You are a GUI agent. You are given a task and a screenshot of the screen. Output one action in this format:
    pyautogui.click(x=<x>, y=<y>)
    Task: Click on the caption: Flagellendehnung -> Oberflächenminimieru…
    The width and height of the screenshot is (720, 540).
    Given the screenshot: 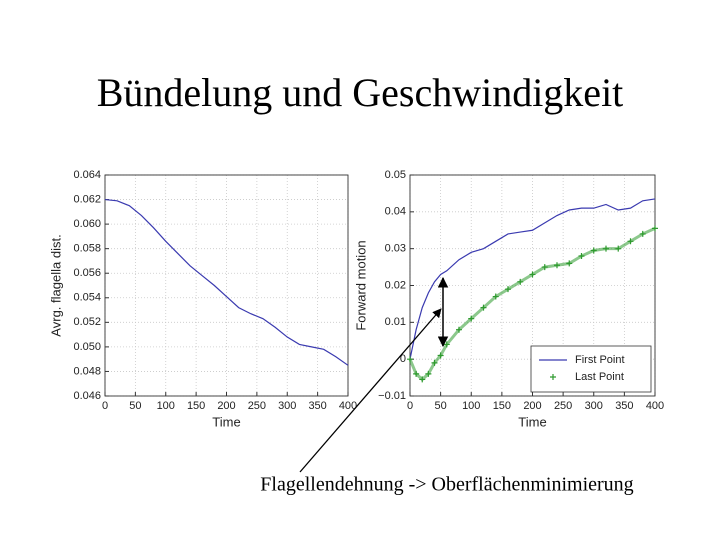 What is the action you would take?
    pyautogui.click(x=446, y=485)
    